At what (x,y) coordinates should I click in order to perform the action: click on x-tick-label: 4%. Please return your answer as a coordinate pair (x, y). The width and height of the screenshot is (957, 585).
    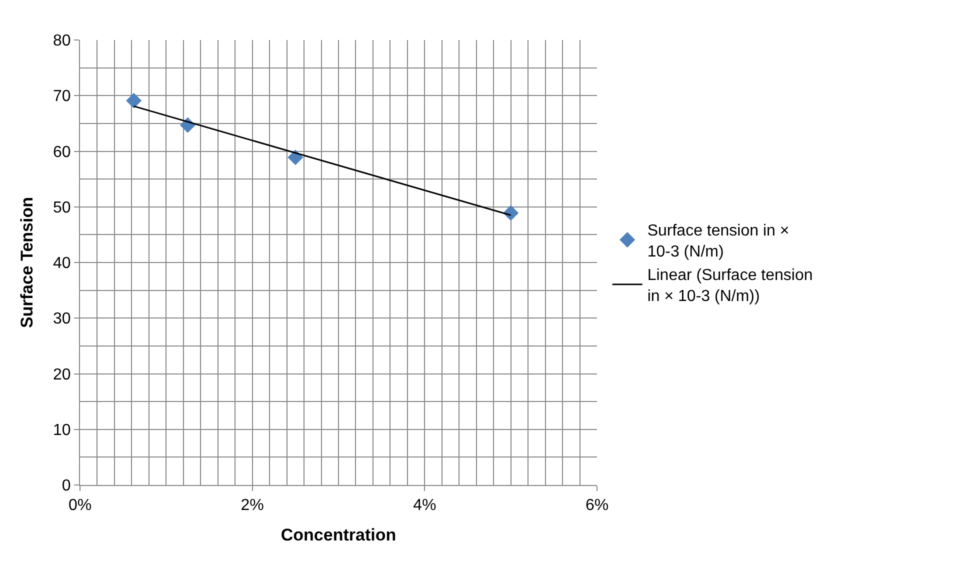
    Looking at the image, I should click on (424, 505).